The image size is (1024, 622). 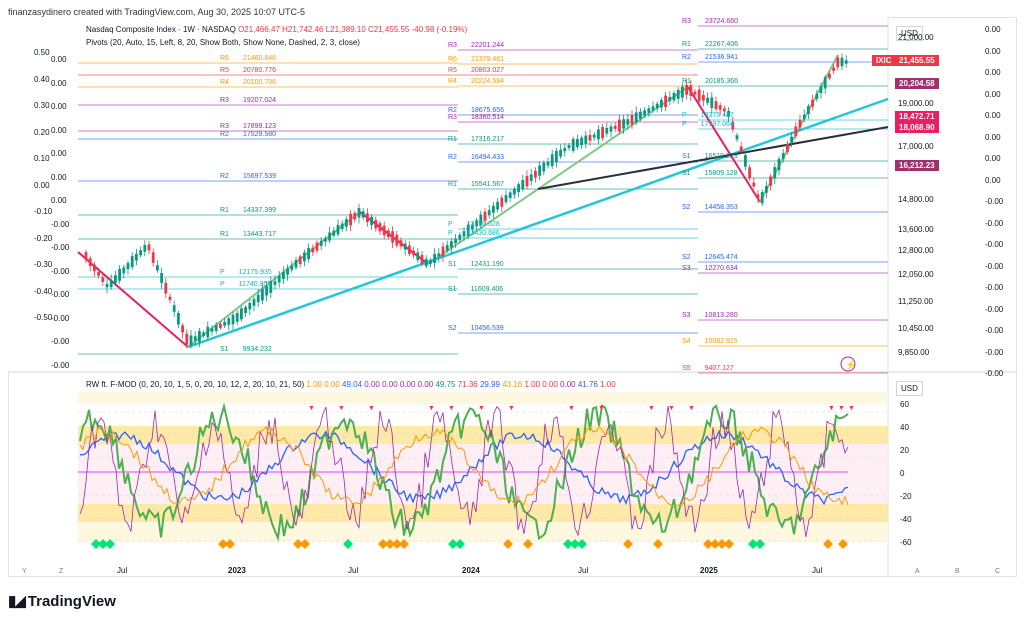 I want to click on left-axis-label: -0.10, so click(x=43, y=211).